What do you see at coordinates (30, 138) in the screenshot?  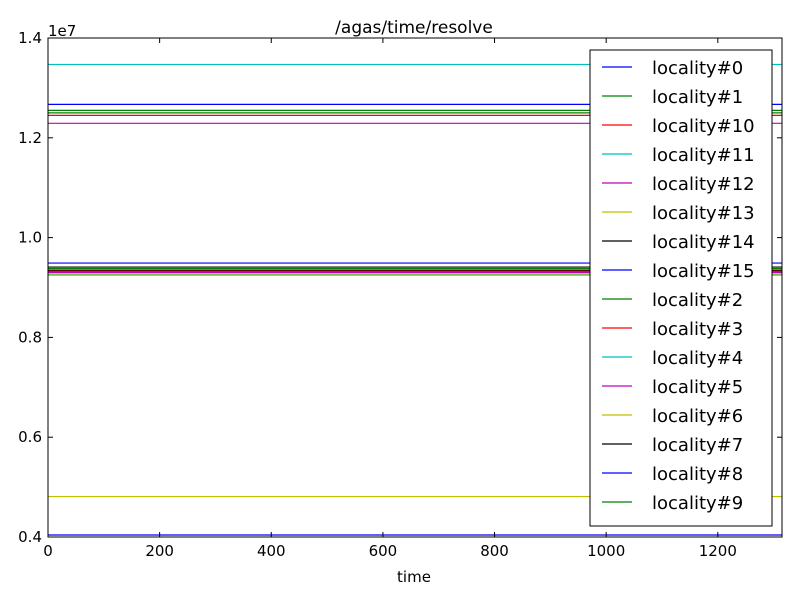 I see `y-tick-label: 1.2` at bounding box center [30, 138].